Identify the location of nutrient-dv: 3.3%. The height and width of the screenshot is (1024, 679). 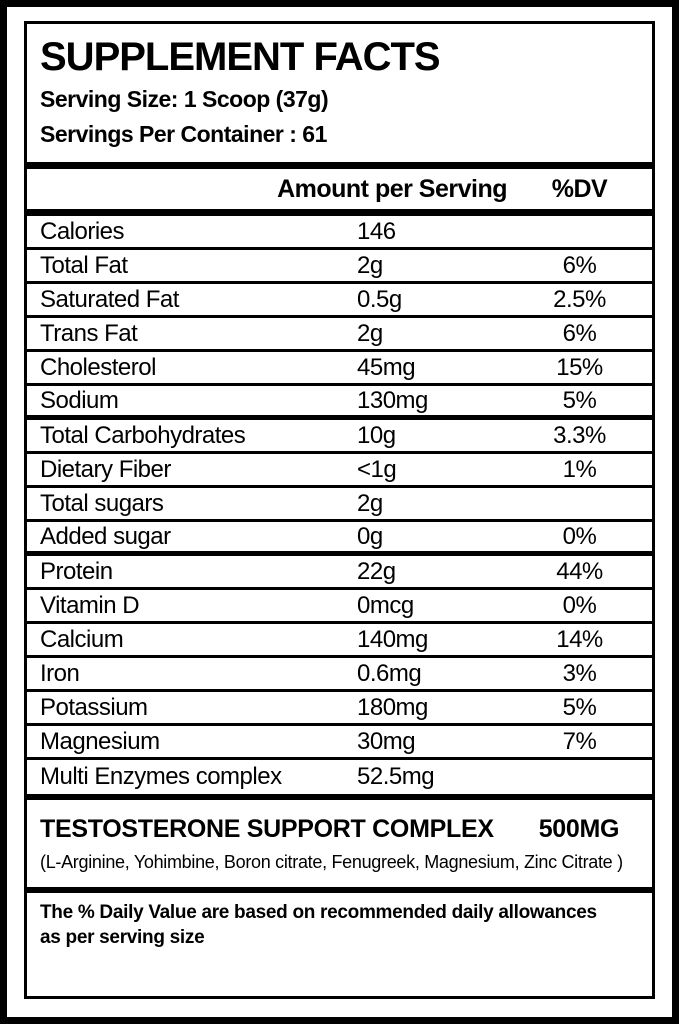
(579, 435).